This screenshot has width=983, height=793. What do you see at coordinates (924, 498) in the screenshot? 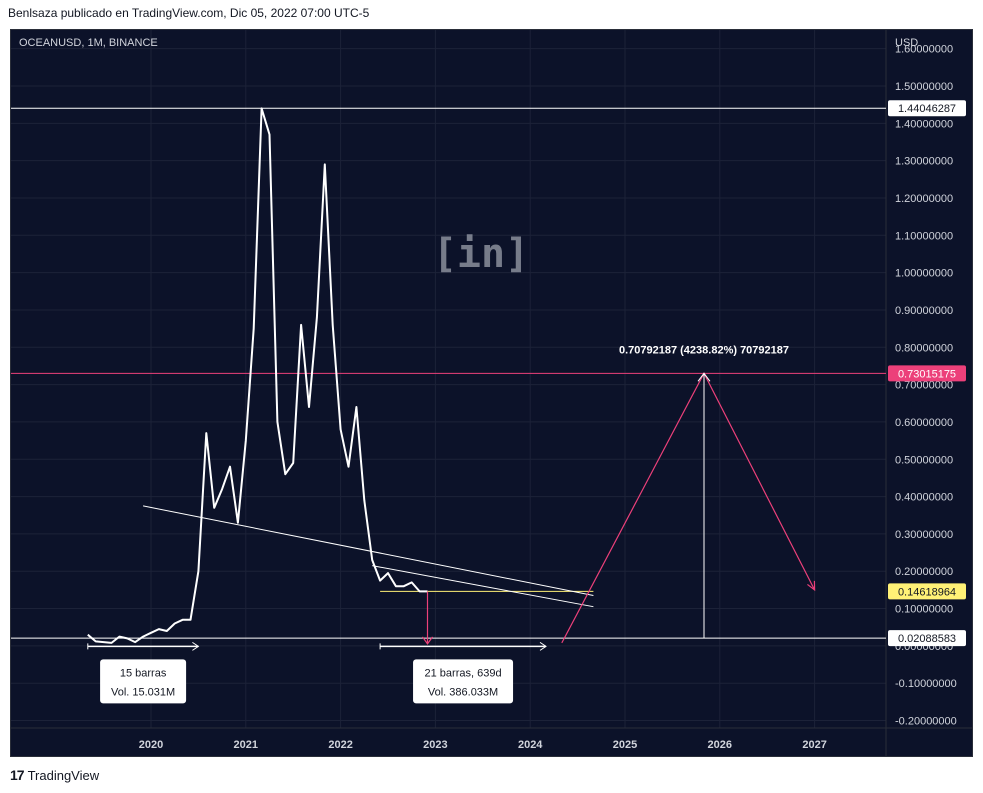
I see `y-tick-label: 0.40000000` at bounding box center [924, 498].